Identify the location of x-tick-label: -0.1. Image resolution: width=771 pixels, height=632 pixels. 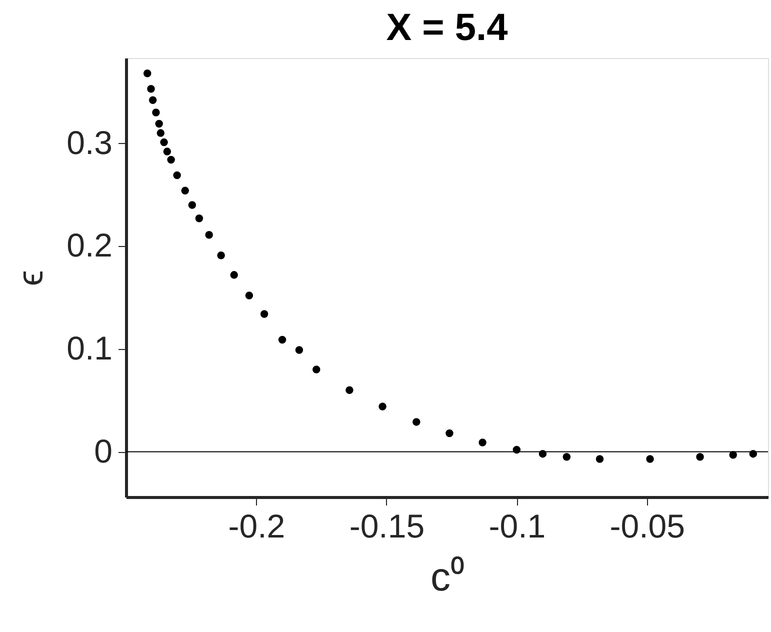
(517, 526).